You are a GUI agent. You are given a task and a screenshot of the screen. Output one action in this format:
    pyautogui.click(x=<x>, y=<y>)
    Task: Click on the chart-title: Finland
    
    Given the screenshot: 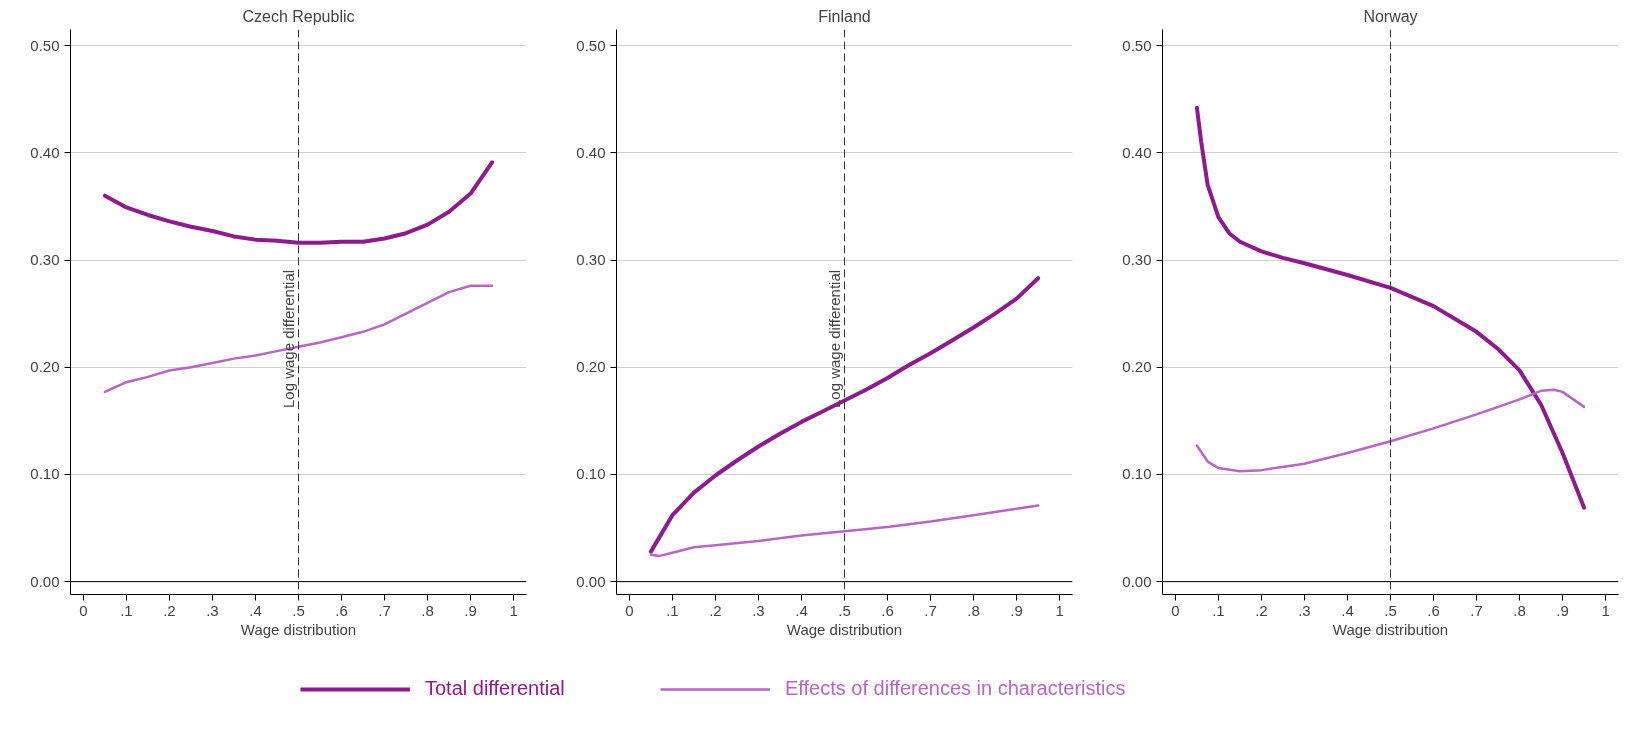 What is the action you would take?
    pyautogui.click(x=844, y=16)
    